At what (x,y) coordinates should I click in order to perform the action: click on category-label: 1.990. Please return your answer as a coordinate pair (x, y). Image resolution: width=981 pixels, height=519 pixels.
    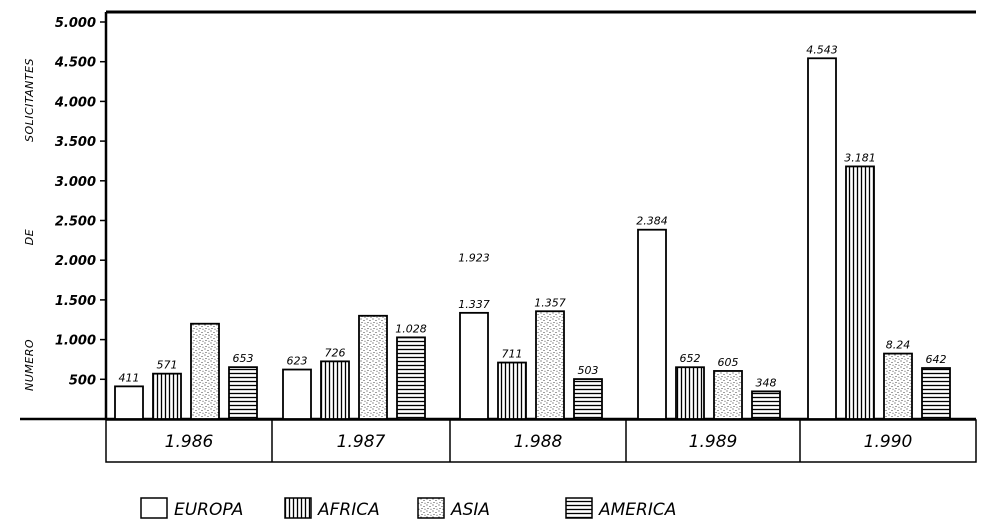
    Looking at the image, I should click on (888, 442).